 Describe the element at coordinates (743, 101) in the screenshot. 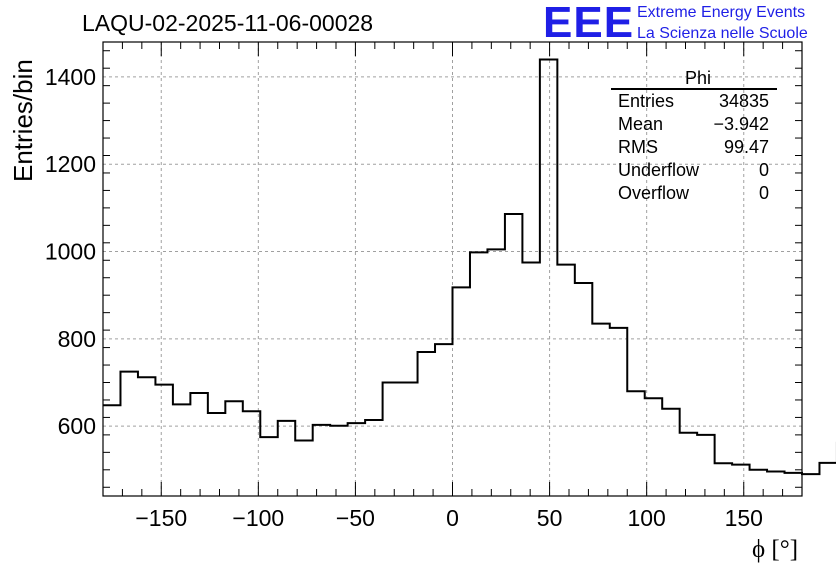

I see `stats-value: 34835` at that location.